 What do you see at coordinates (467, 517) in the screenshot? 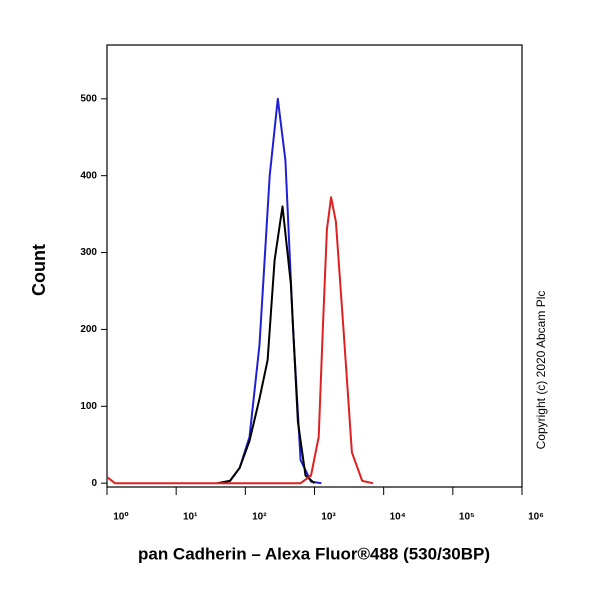
I see `x-tick-label: 10⁵` at bounding box center [467, 517].